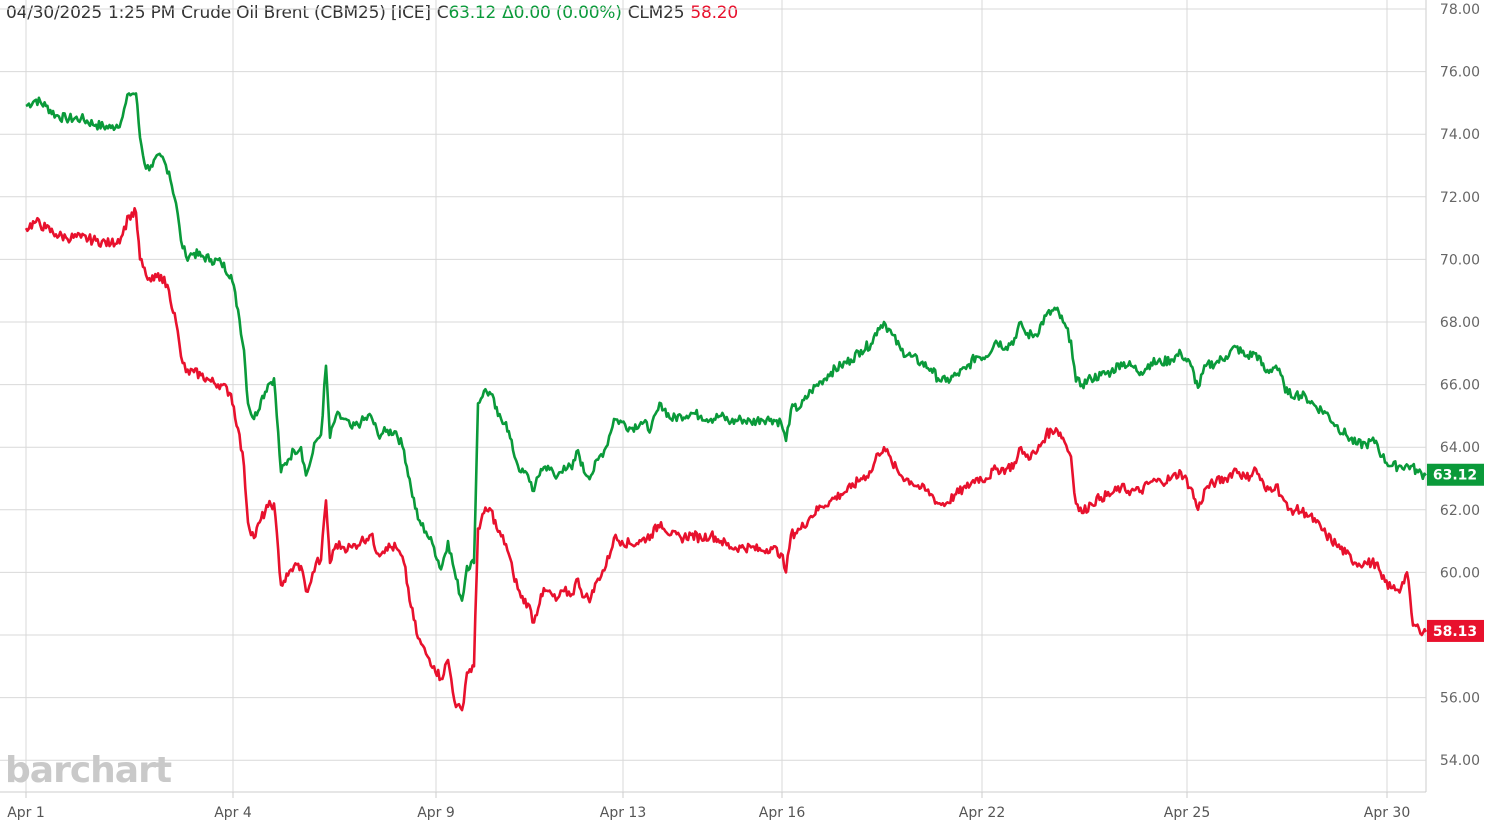  I want to click on last-price-tag-wti, so click(1455, 630).